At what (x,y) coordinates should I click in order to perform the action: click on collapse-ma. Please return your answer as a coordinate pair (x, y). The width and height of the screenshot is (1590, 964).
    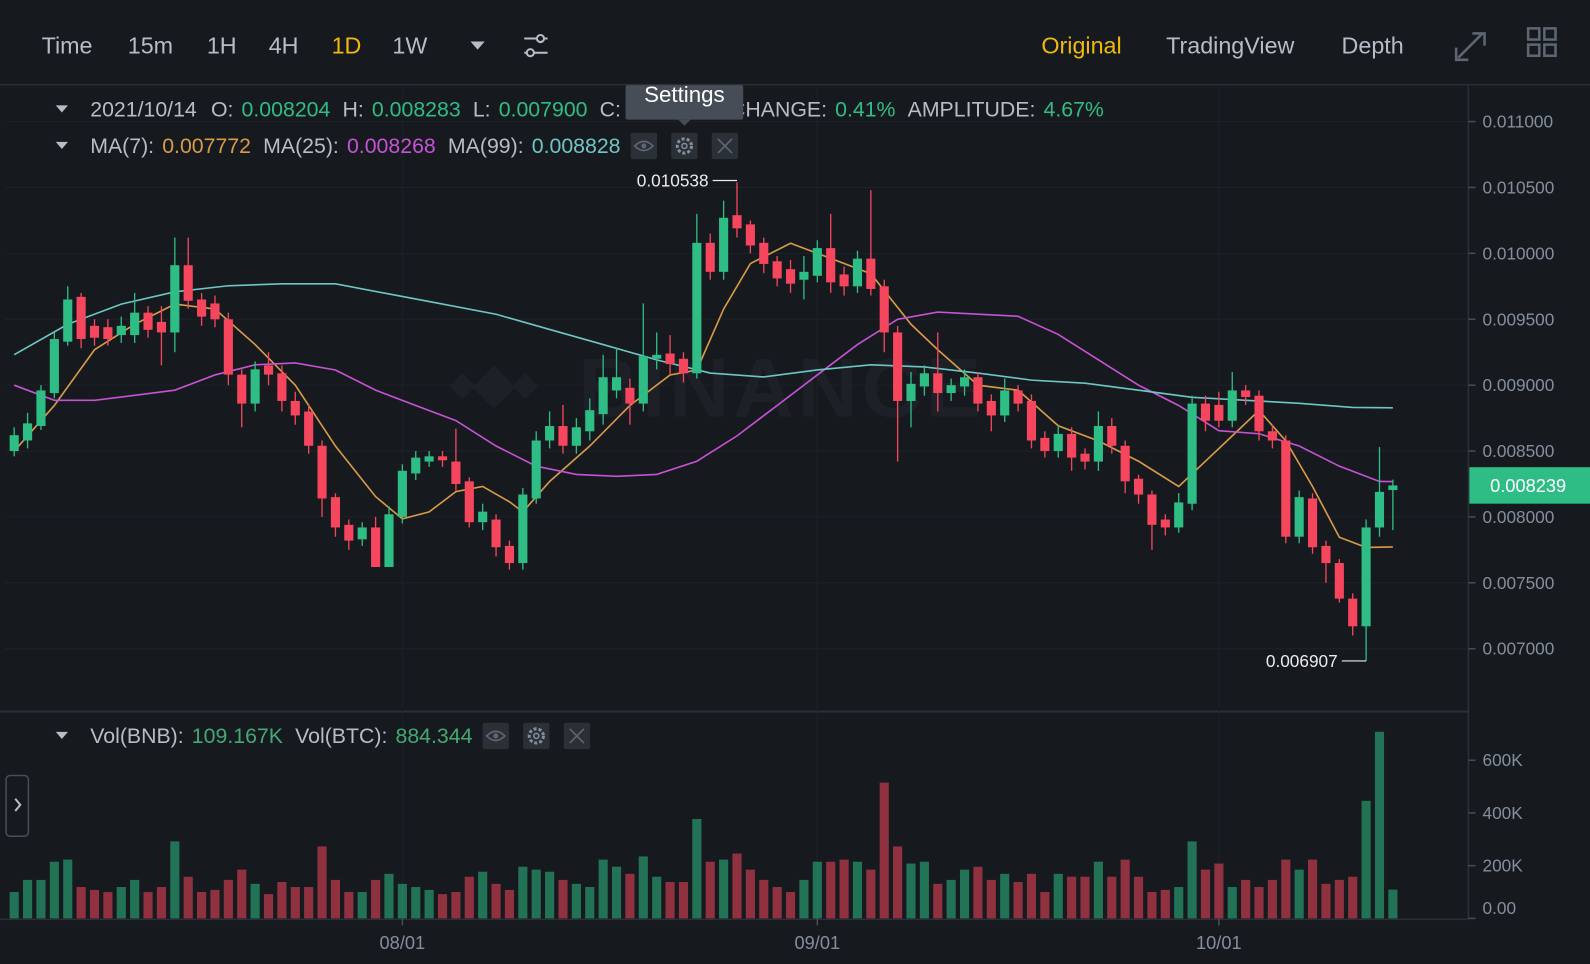
    Looking at the image, I should click on (61, 145).